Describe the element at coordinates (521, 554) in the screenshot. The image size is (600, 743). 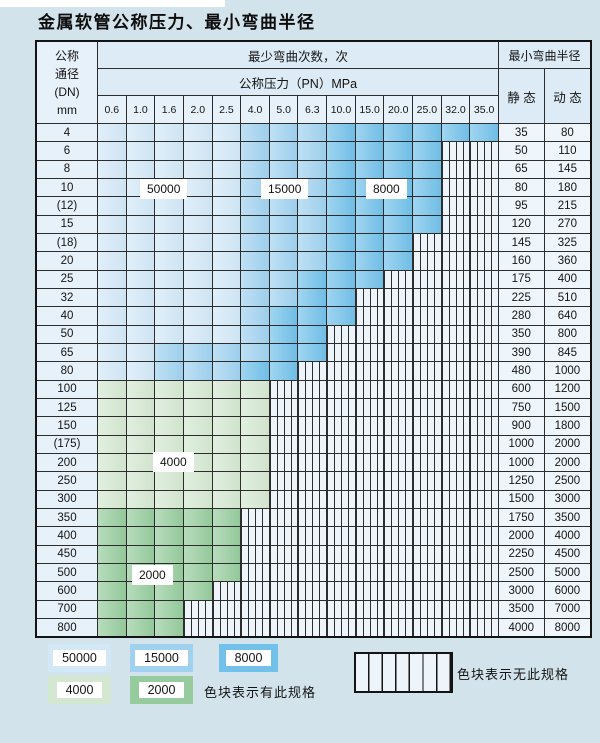
I see `static-radius-cell: 2250` at that location.